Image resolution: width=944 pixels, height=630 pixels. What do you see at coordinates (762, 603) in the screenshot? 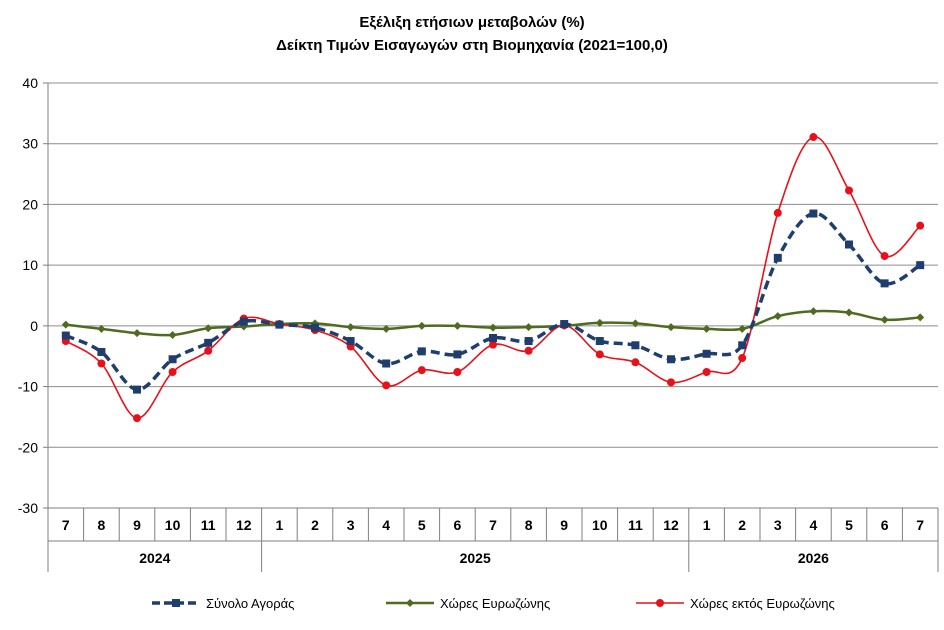
I see `legend-label: Χώρες εκτός Ευρωζώνης` at bounding box center [762, 603].